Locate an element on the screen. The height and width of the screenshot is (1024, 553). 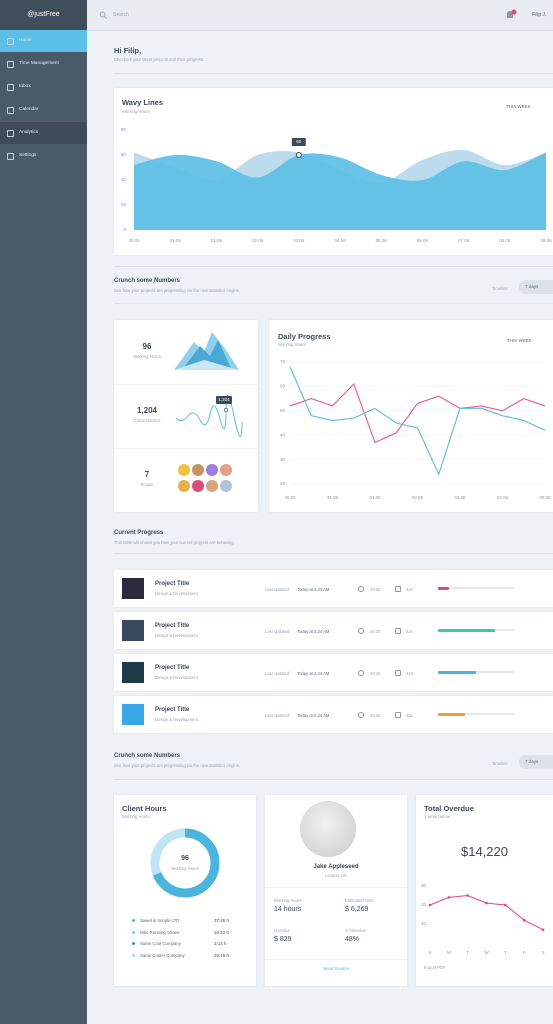
section-title: Crunch some Numbers is located at coordinates (147, 281).